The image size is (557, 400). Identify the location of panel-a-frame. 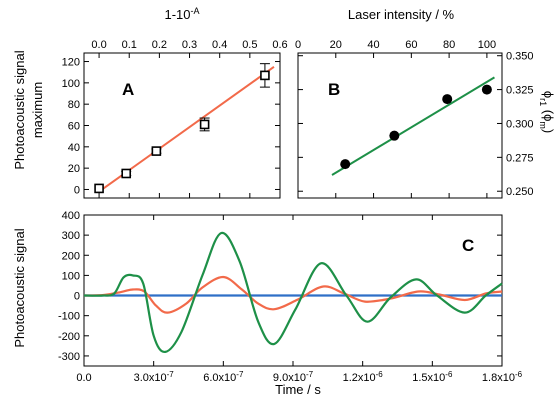
(182, 125).